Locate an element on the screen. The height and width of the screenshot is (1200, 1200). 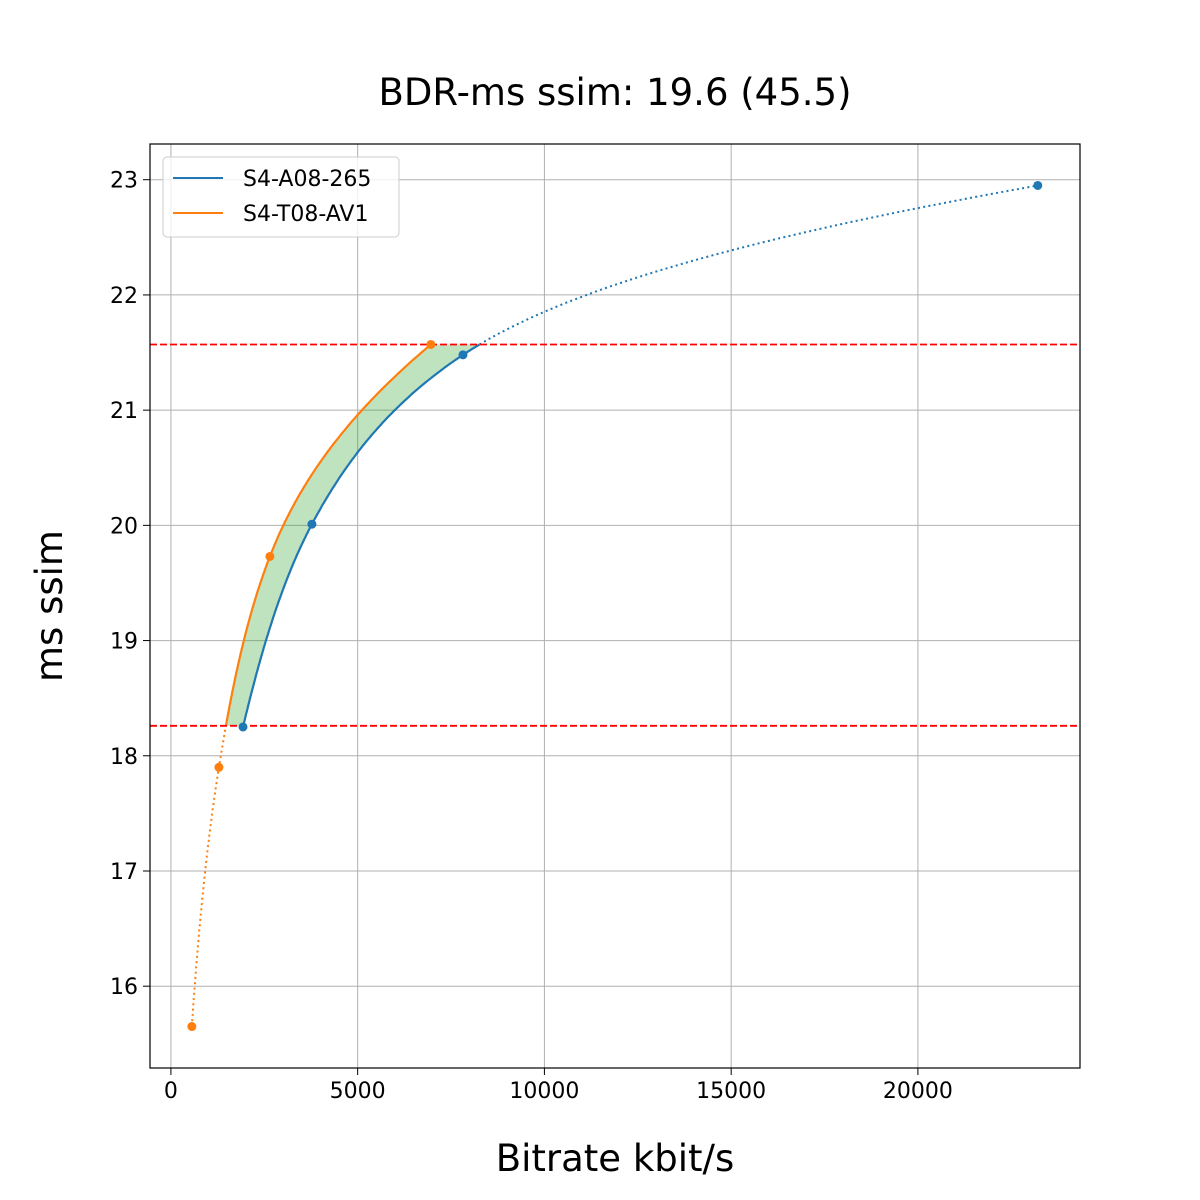
x-tick-label: 10000 is located at coordinates (544, 1091).